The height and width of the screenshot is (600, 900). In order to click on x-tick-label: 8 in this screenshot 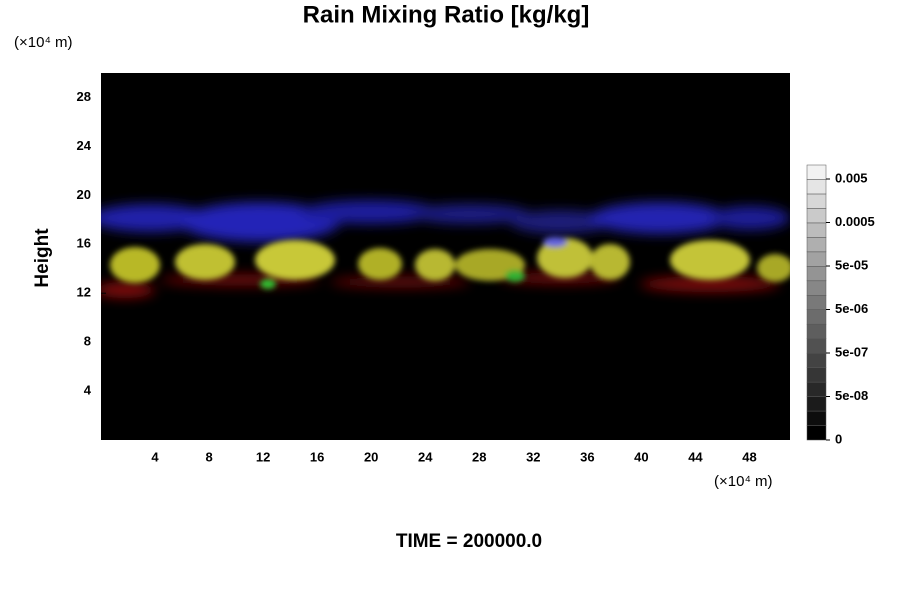, I will do `click(208, 456)`.